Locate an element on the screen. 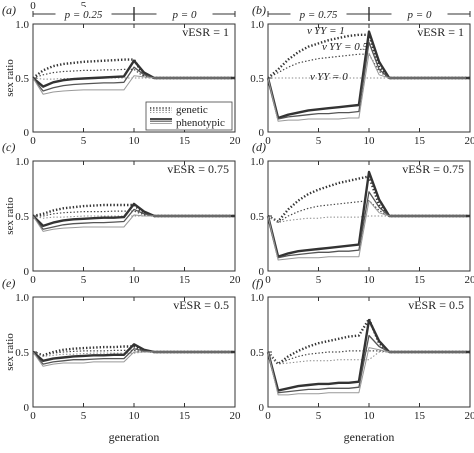  legend-genetic-label: genetic is located at coordinates (192, 110).